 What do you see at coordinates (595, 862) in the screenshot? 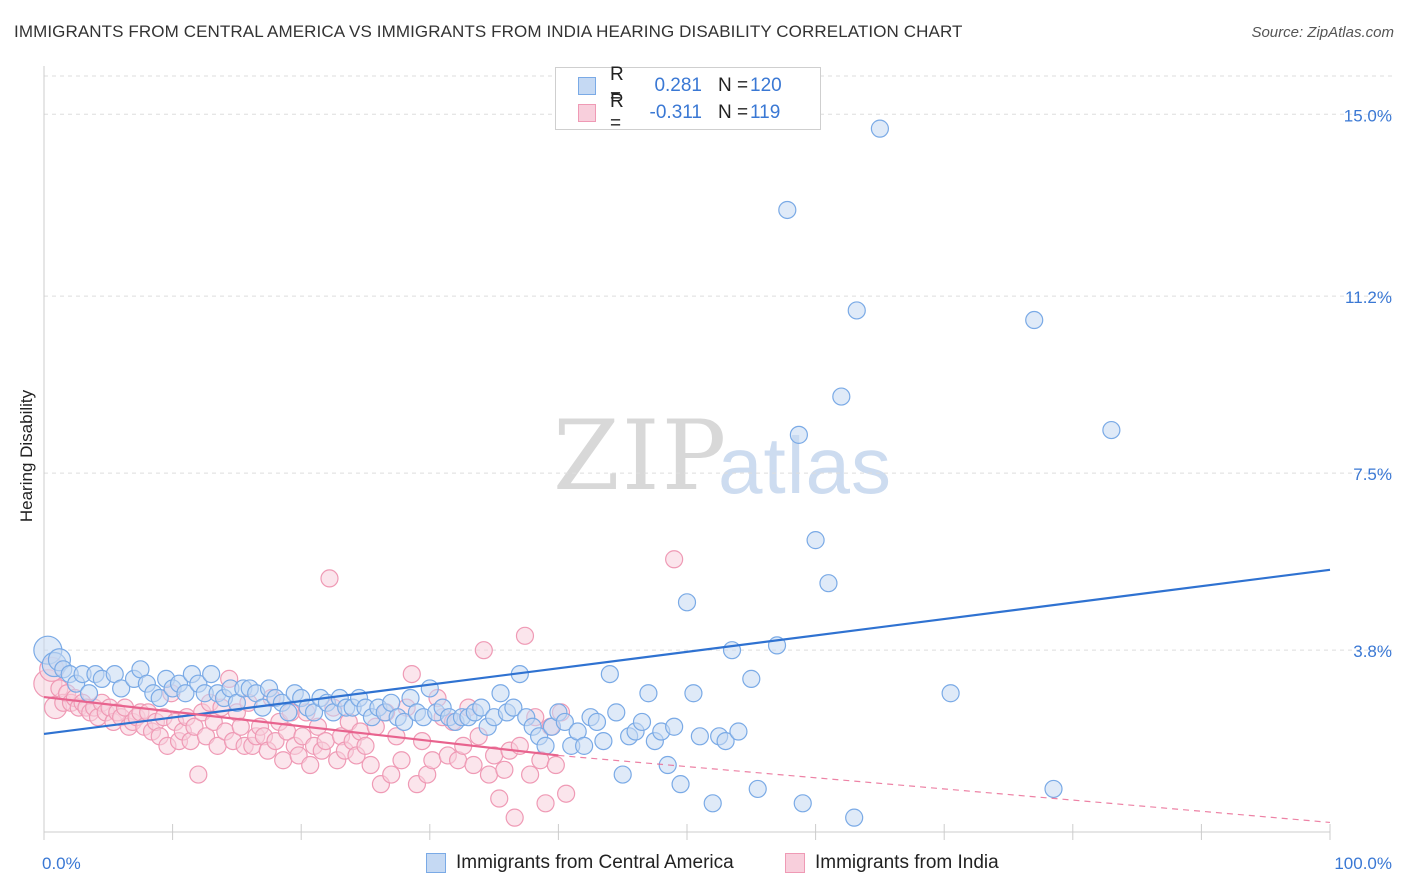
I see `bottom-legend-label-central-america: Immigrants from Central America` at bounding box center [595, 862].